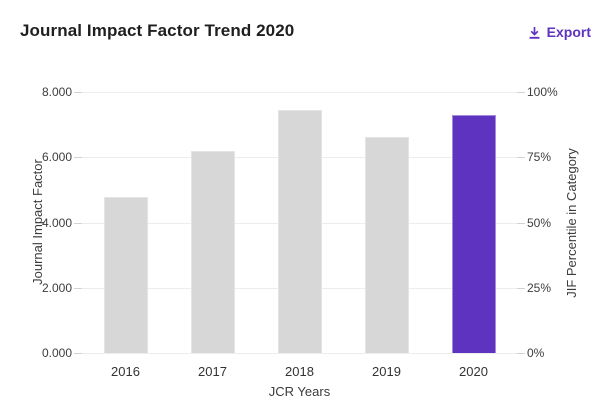  Describe the element at coordinates (56, 287) in the screenshot. I see `left-axis-tick-label: 2.000` at that location.